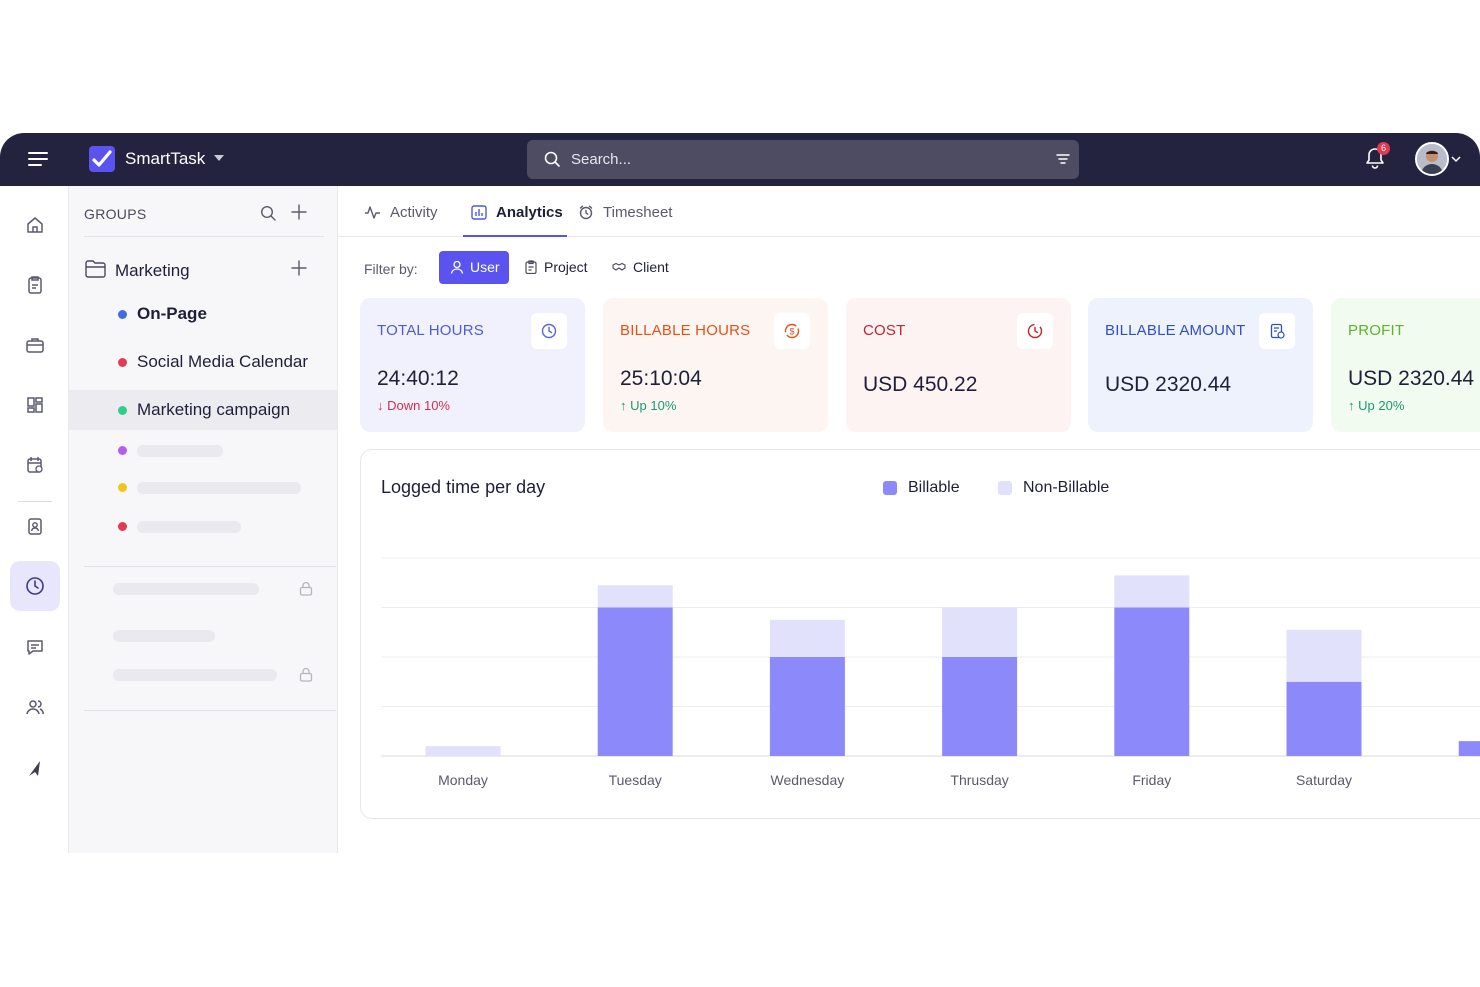  I want to click on stat-value: 24:40:12, so click(418, 378).